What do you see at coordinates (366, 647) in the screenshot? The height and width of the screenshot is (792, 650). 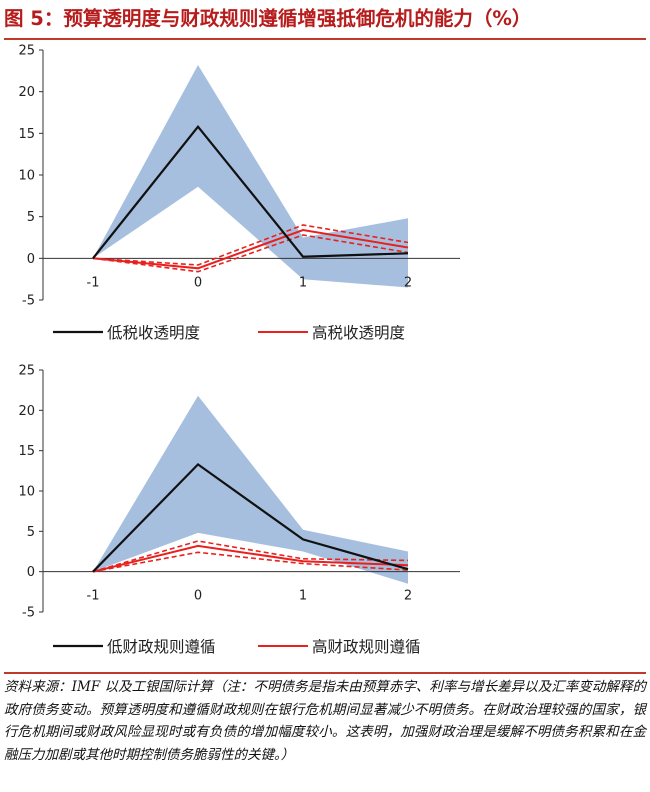 I see `legend-label-high: 高财政规则遵循` at bounding box center [366, 647].